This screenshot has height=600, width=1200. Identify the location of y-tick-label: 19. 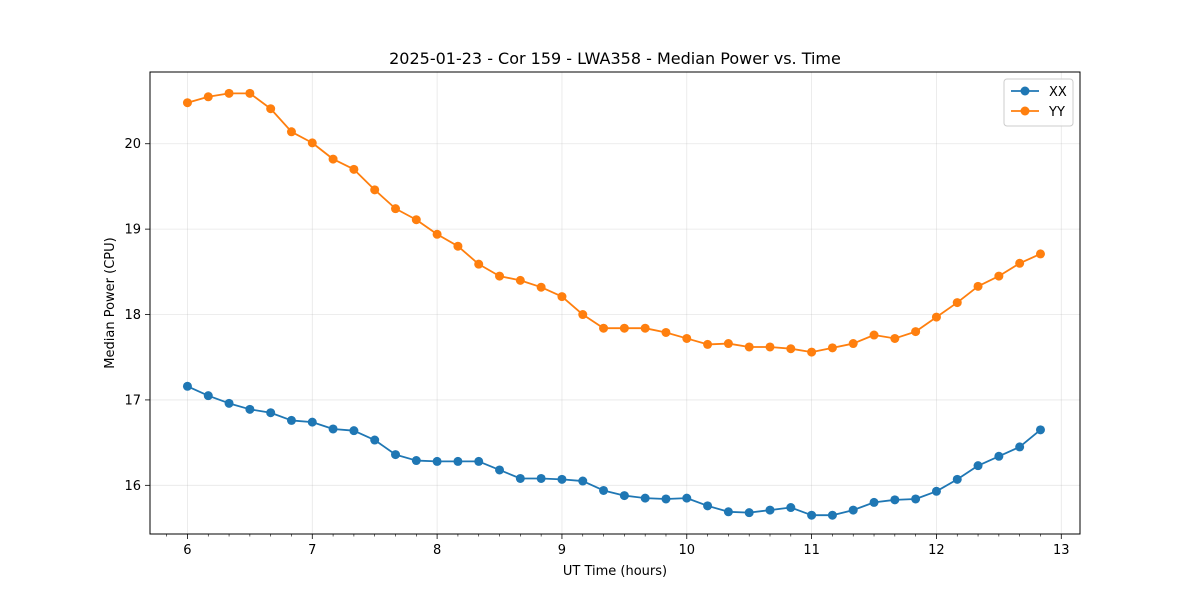
(132, 230).